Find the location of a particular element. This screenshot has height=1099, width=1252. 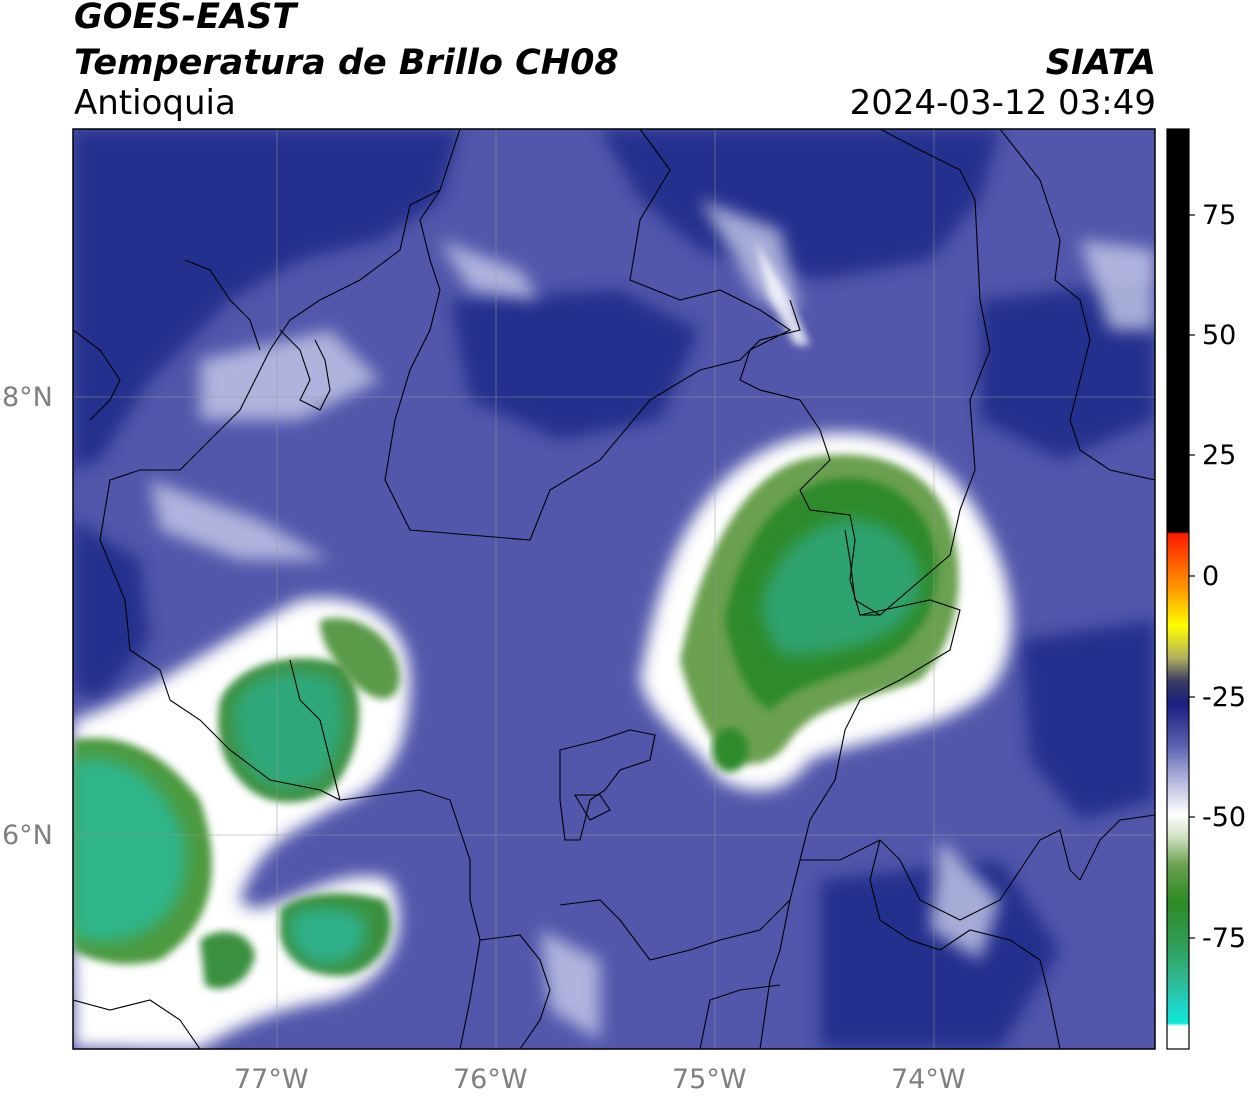

lon-label-74w: 74°W is located at coordinates (928, 1079).